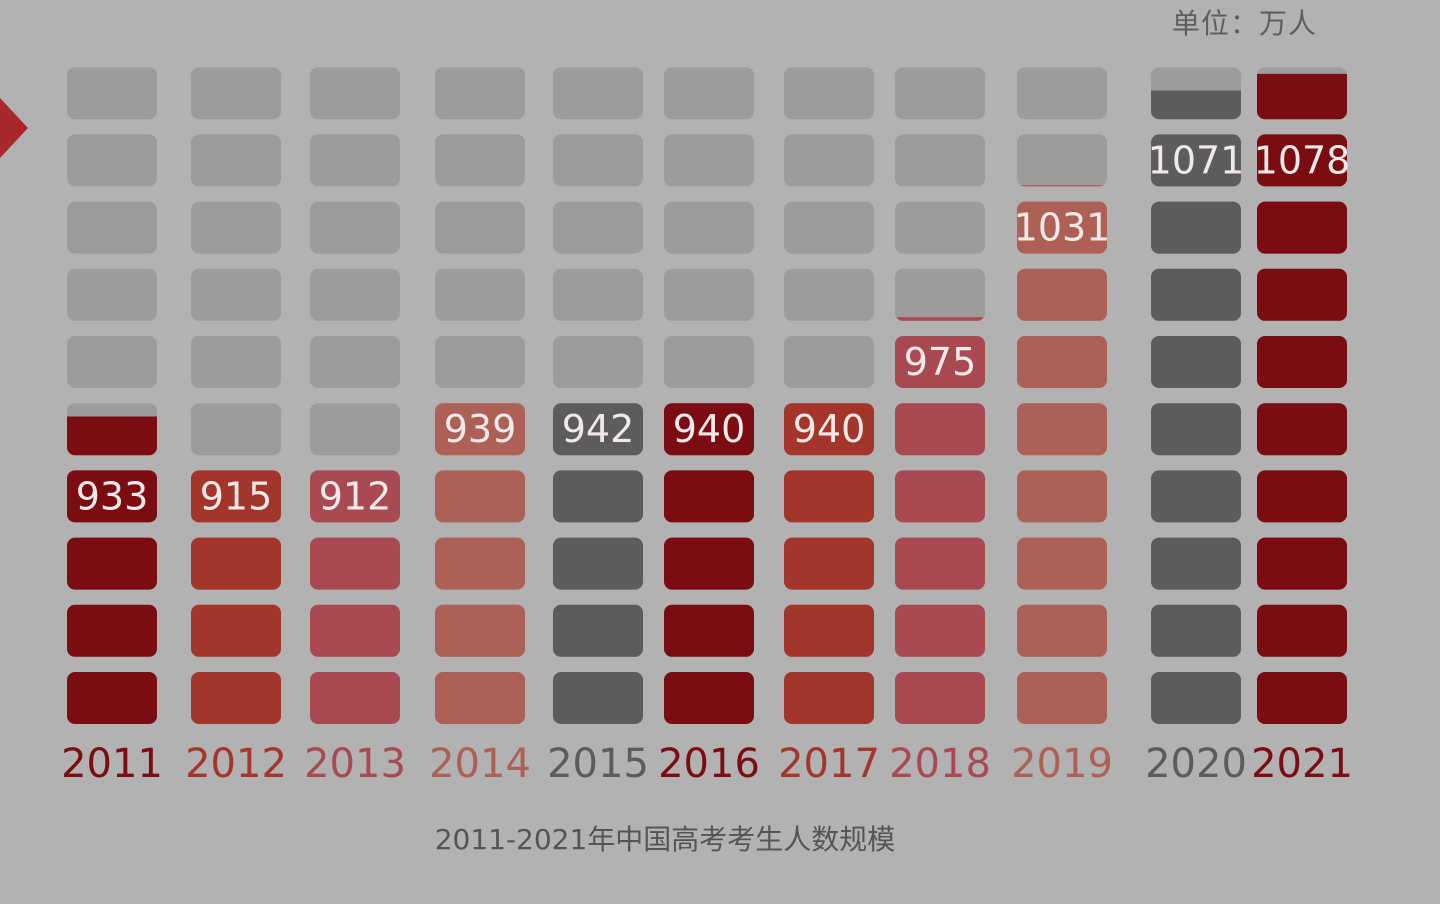 The width and height of the screenshot is (1440, 904). I want to click on value-label: 940, so click(709, 429).